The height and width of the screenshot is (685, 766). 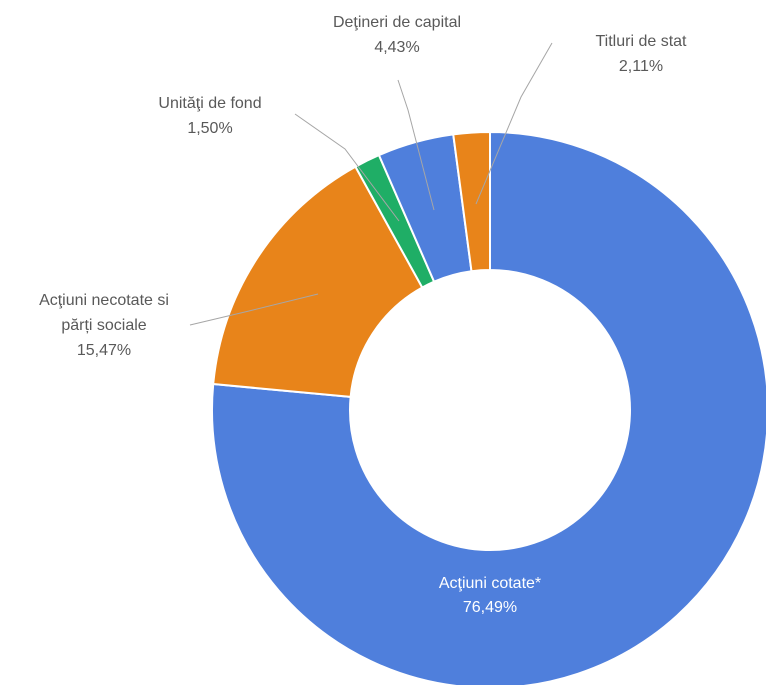 I want to click on slice-label-actiuni-necotate-line2: părți sociale, so click(x=103, y=325).